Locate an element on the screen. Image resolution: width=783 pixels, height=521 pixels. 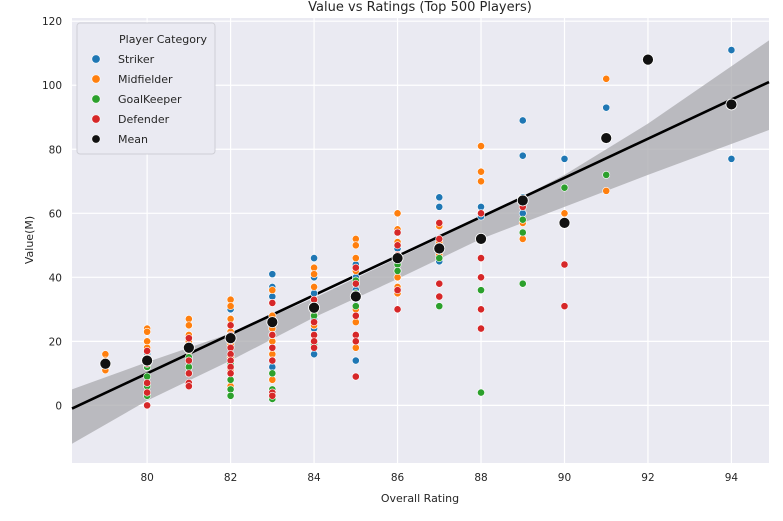
y-tick-label: 100 is located at coordinates (52, 86).